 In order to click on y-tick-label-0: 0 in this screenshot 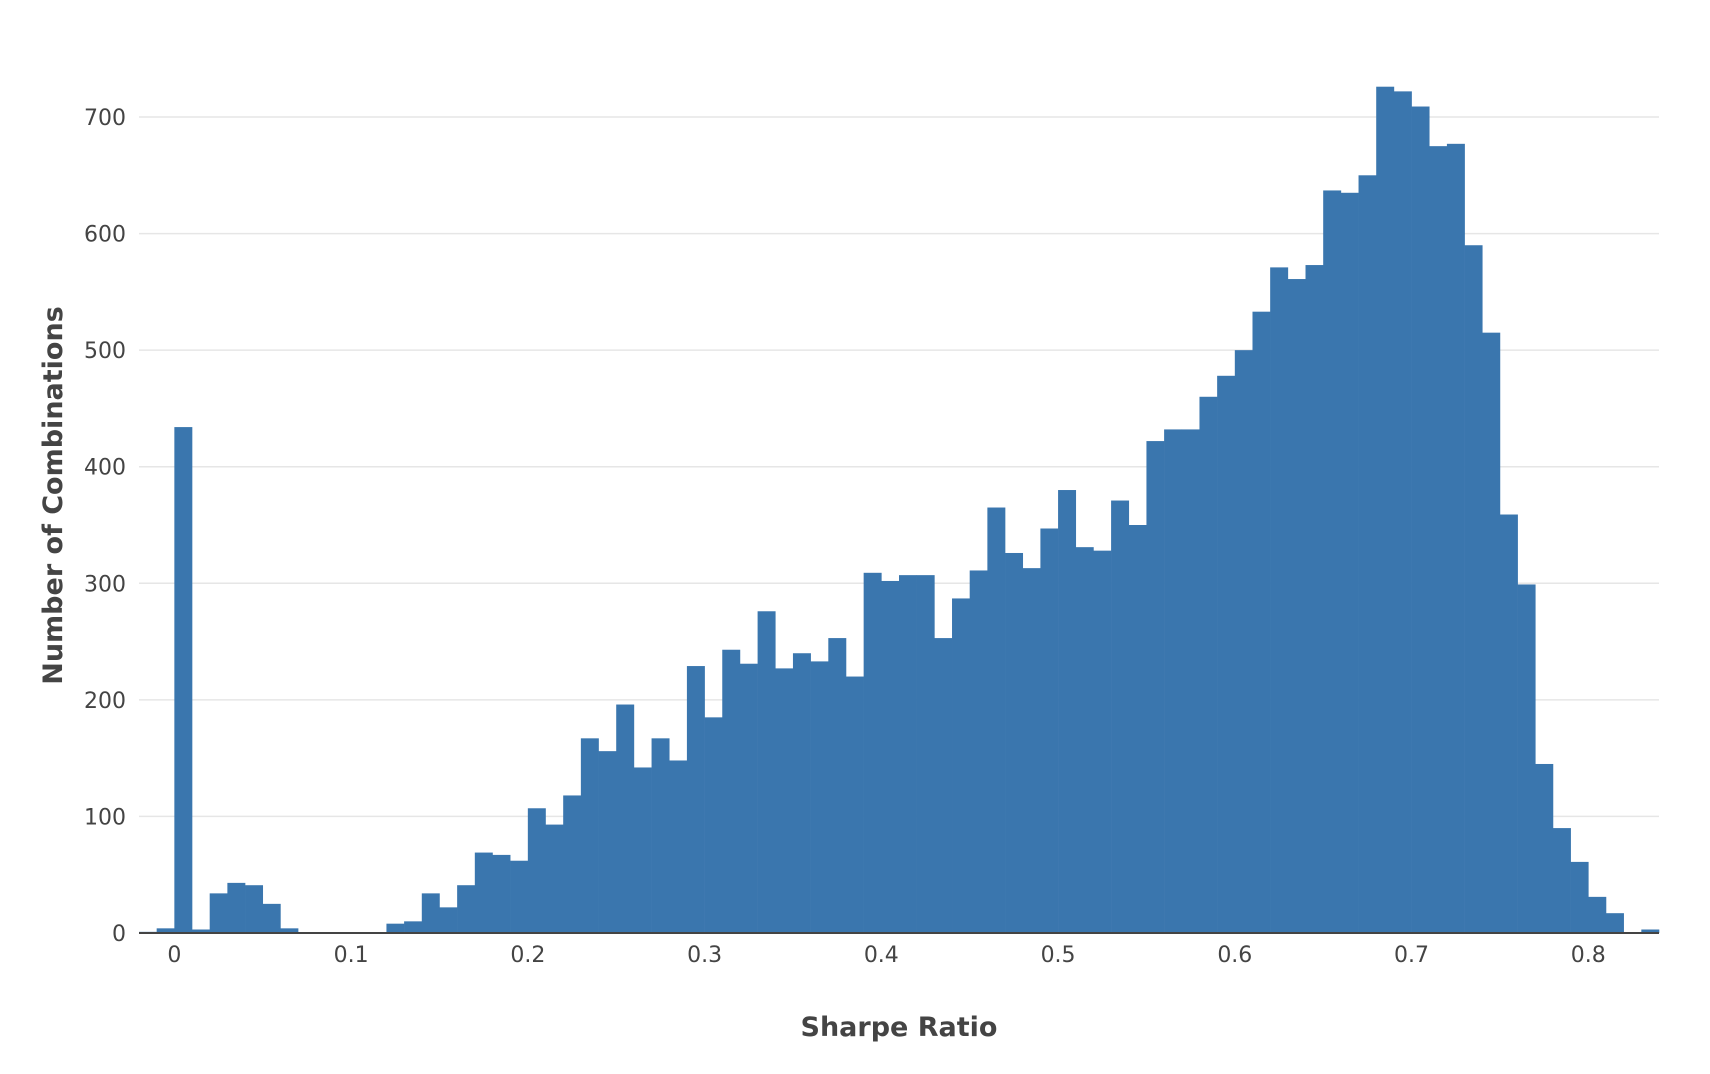, I will do `click(119, 934)`.